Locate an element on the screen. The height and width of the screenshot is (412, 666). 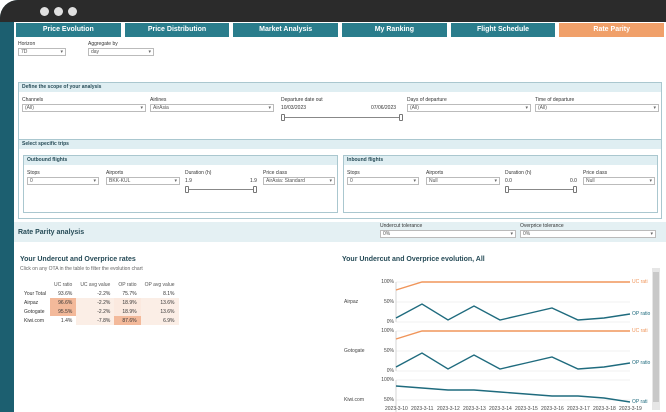
panel-label: Kiwi.com is located at coordinates (354, 400).